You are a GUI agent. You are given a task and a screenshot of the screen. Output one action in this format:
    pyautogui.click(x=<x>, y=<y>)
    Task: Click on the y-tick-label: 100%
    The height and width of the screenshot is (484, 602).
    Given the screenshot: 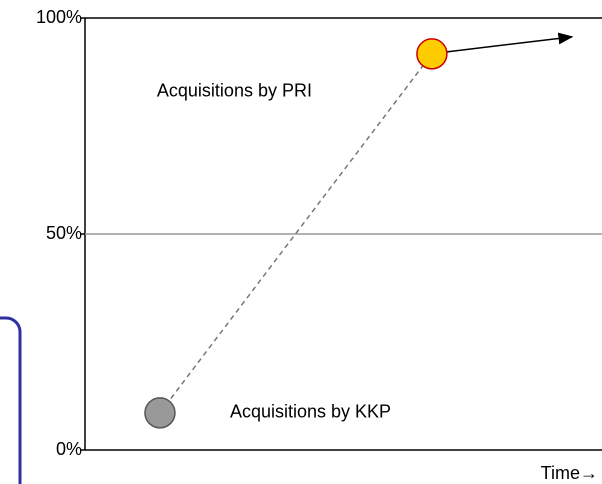 What is the action you would take?
    pyautogui.click(x=59, y=17)
    